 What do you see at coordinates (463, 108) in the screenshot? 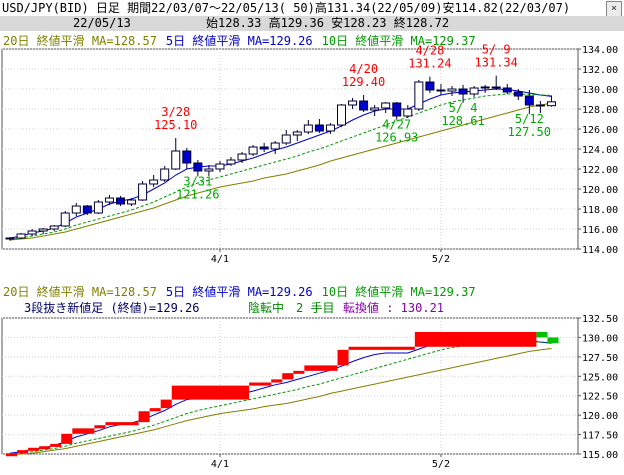
I see `annotation-date: 5/ 4` at bounding box center [463, 108].